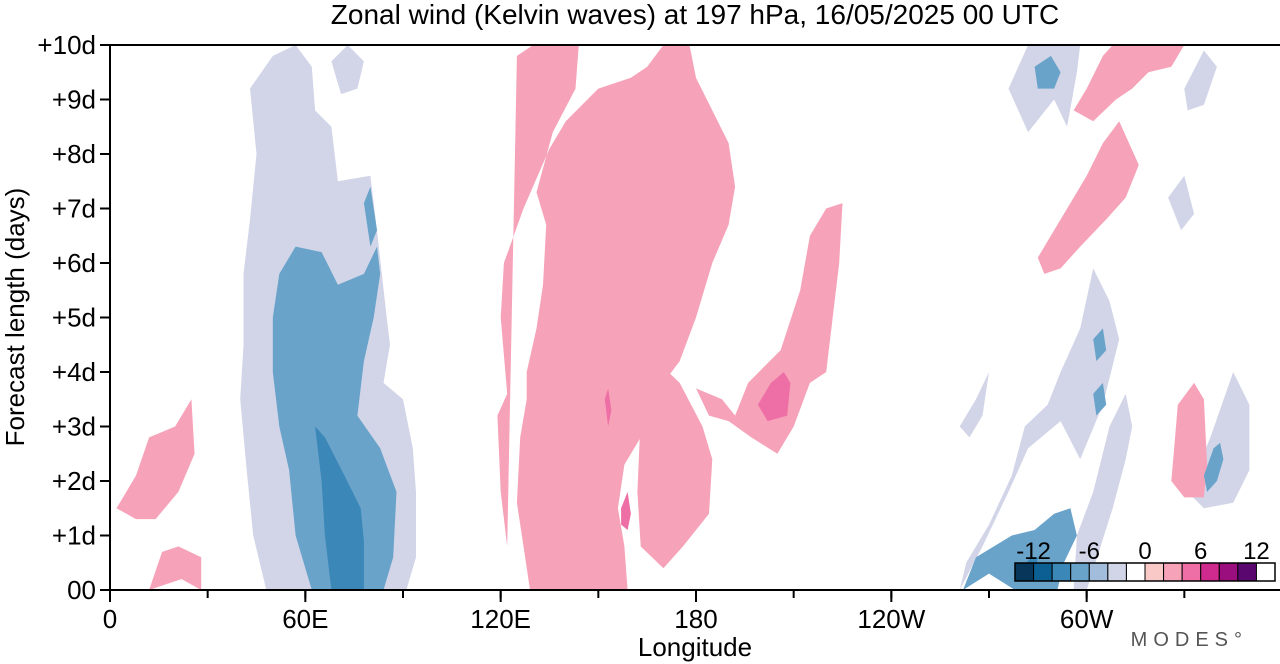 The height and width of the screenshot is (664, 1280). Describe the element at coordinates (74, 154) in the screenshot. I see `y-tick-label: +8d` at that location.